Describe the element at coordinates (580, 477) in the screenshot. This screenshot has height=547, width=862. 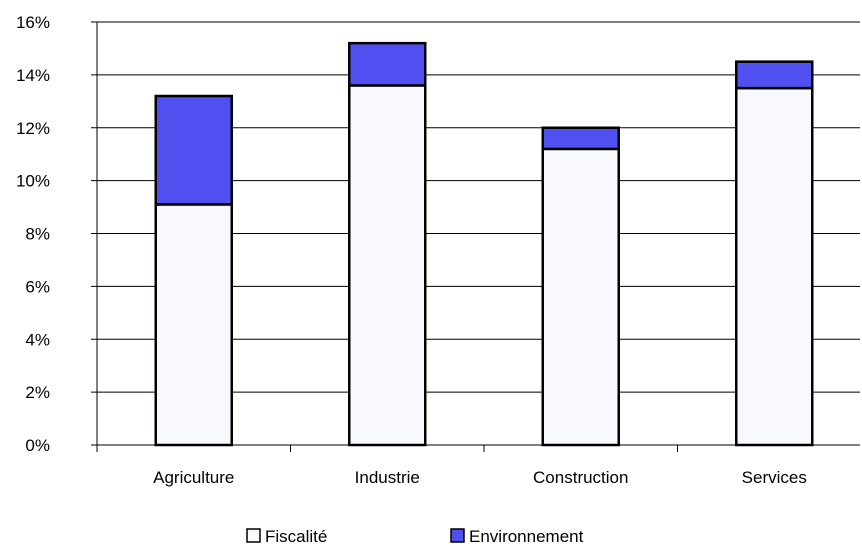
I see `x-tick-label: Construction` at that location.